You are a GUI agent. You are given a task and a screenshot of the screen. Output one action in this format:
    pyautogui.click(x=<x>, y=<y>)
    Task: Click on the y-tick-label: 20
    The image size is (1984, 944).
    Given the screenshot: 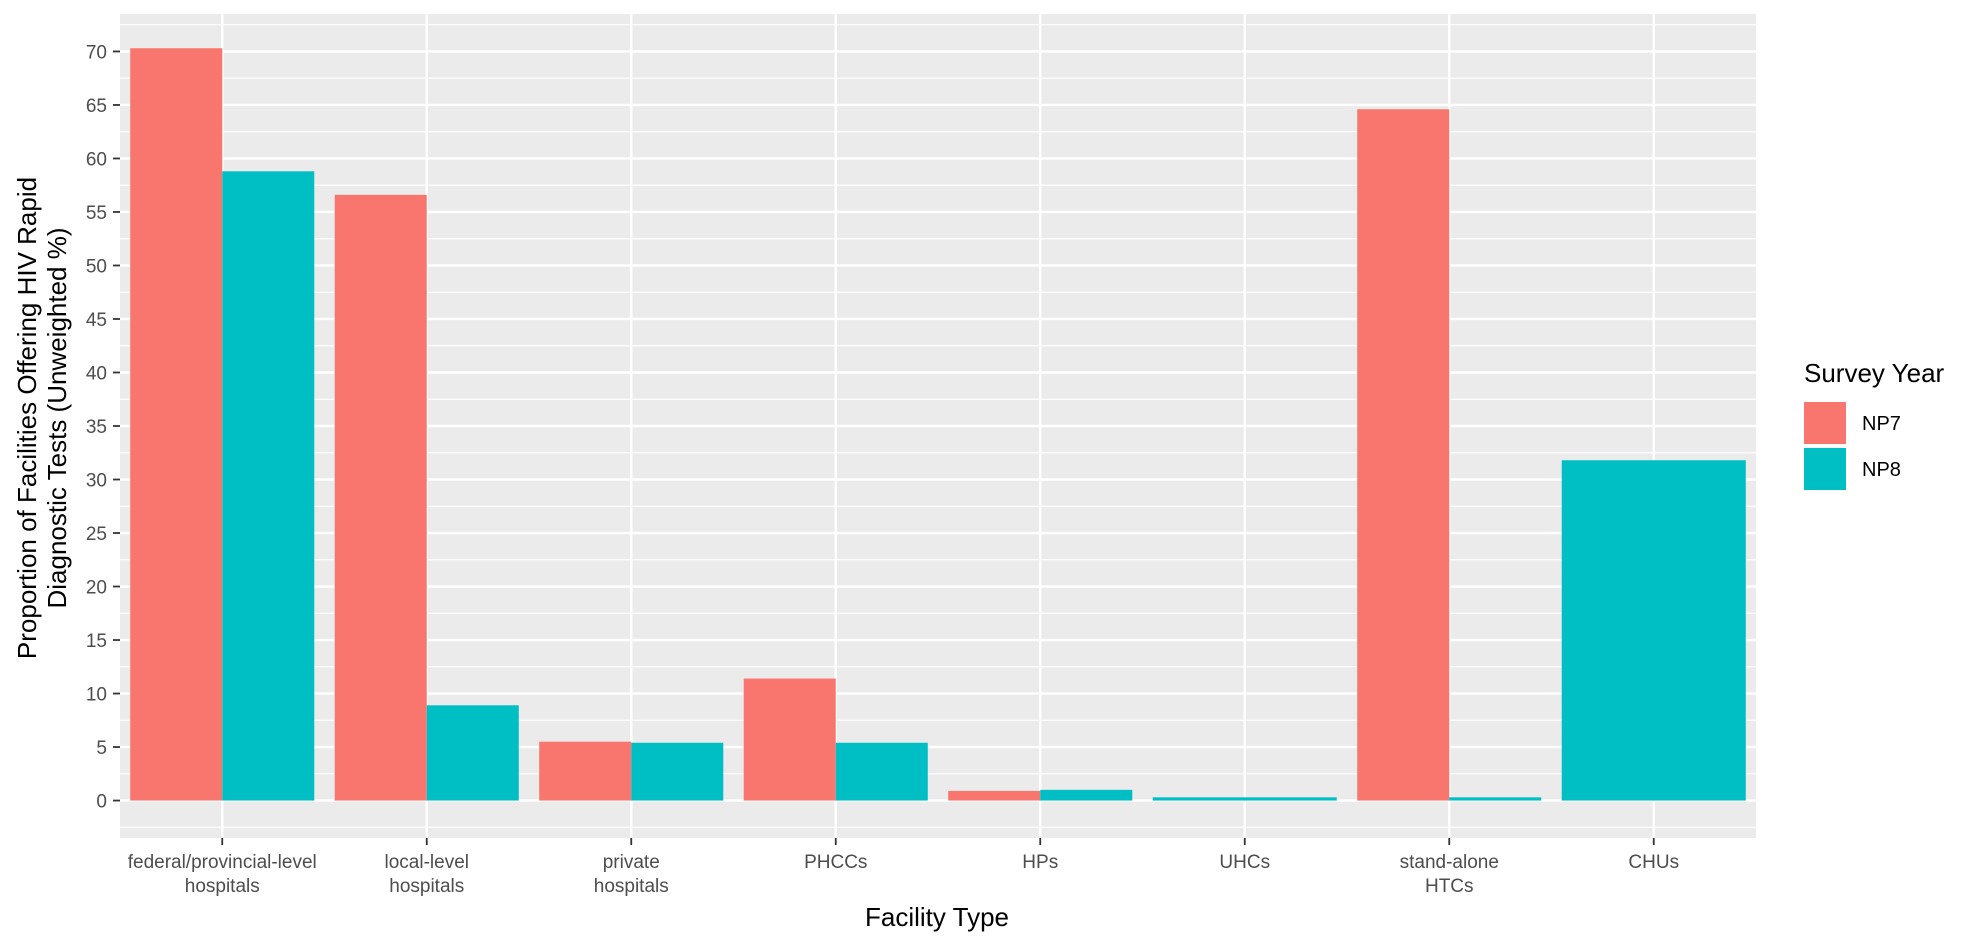 What is the action you would take?
    pyautogui.click(x=96, y=588)
    